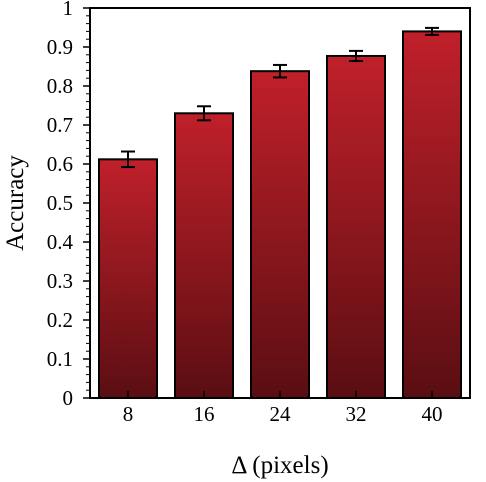 Image resolution: width=486 pixels, height=482 pixels. What do you see at coordinates (60, 86) in the screenshot?
I see `y-tick-label-8: 0.8` at bounding box center [60, 86].